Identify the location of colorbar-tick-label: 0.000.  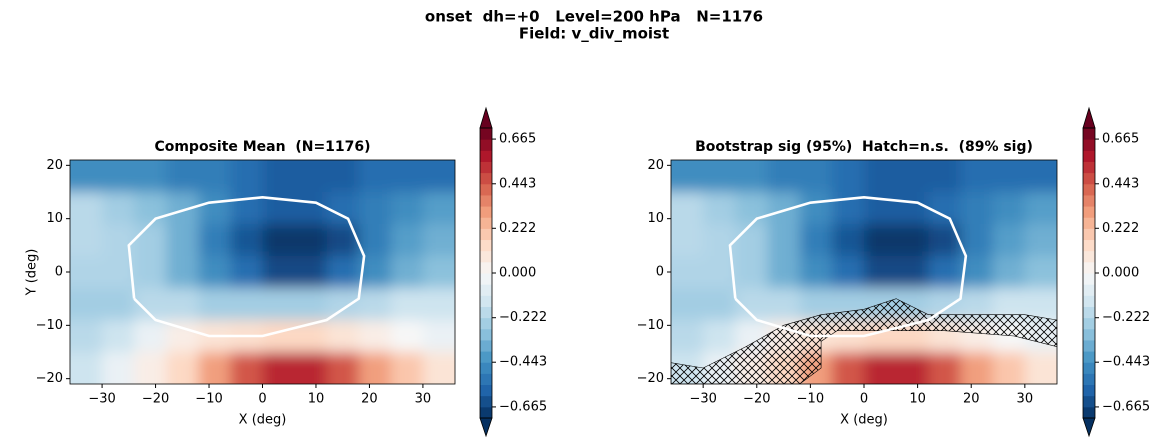
(1120, 273).